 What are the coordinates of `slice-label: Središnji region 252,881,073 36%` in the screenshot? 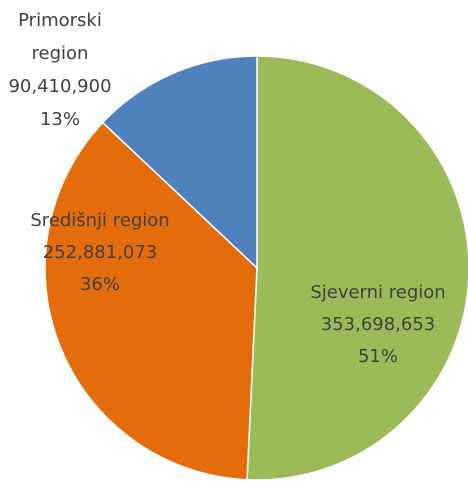 It's located at (100, 253).